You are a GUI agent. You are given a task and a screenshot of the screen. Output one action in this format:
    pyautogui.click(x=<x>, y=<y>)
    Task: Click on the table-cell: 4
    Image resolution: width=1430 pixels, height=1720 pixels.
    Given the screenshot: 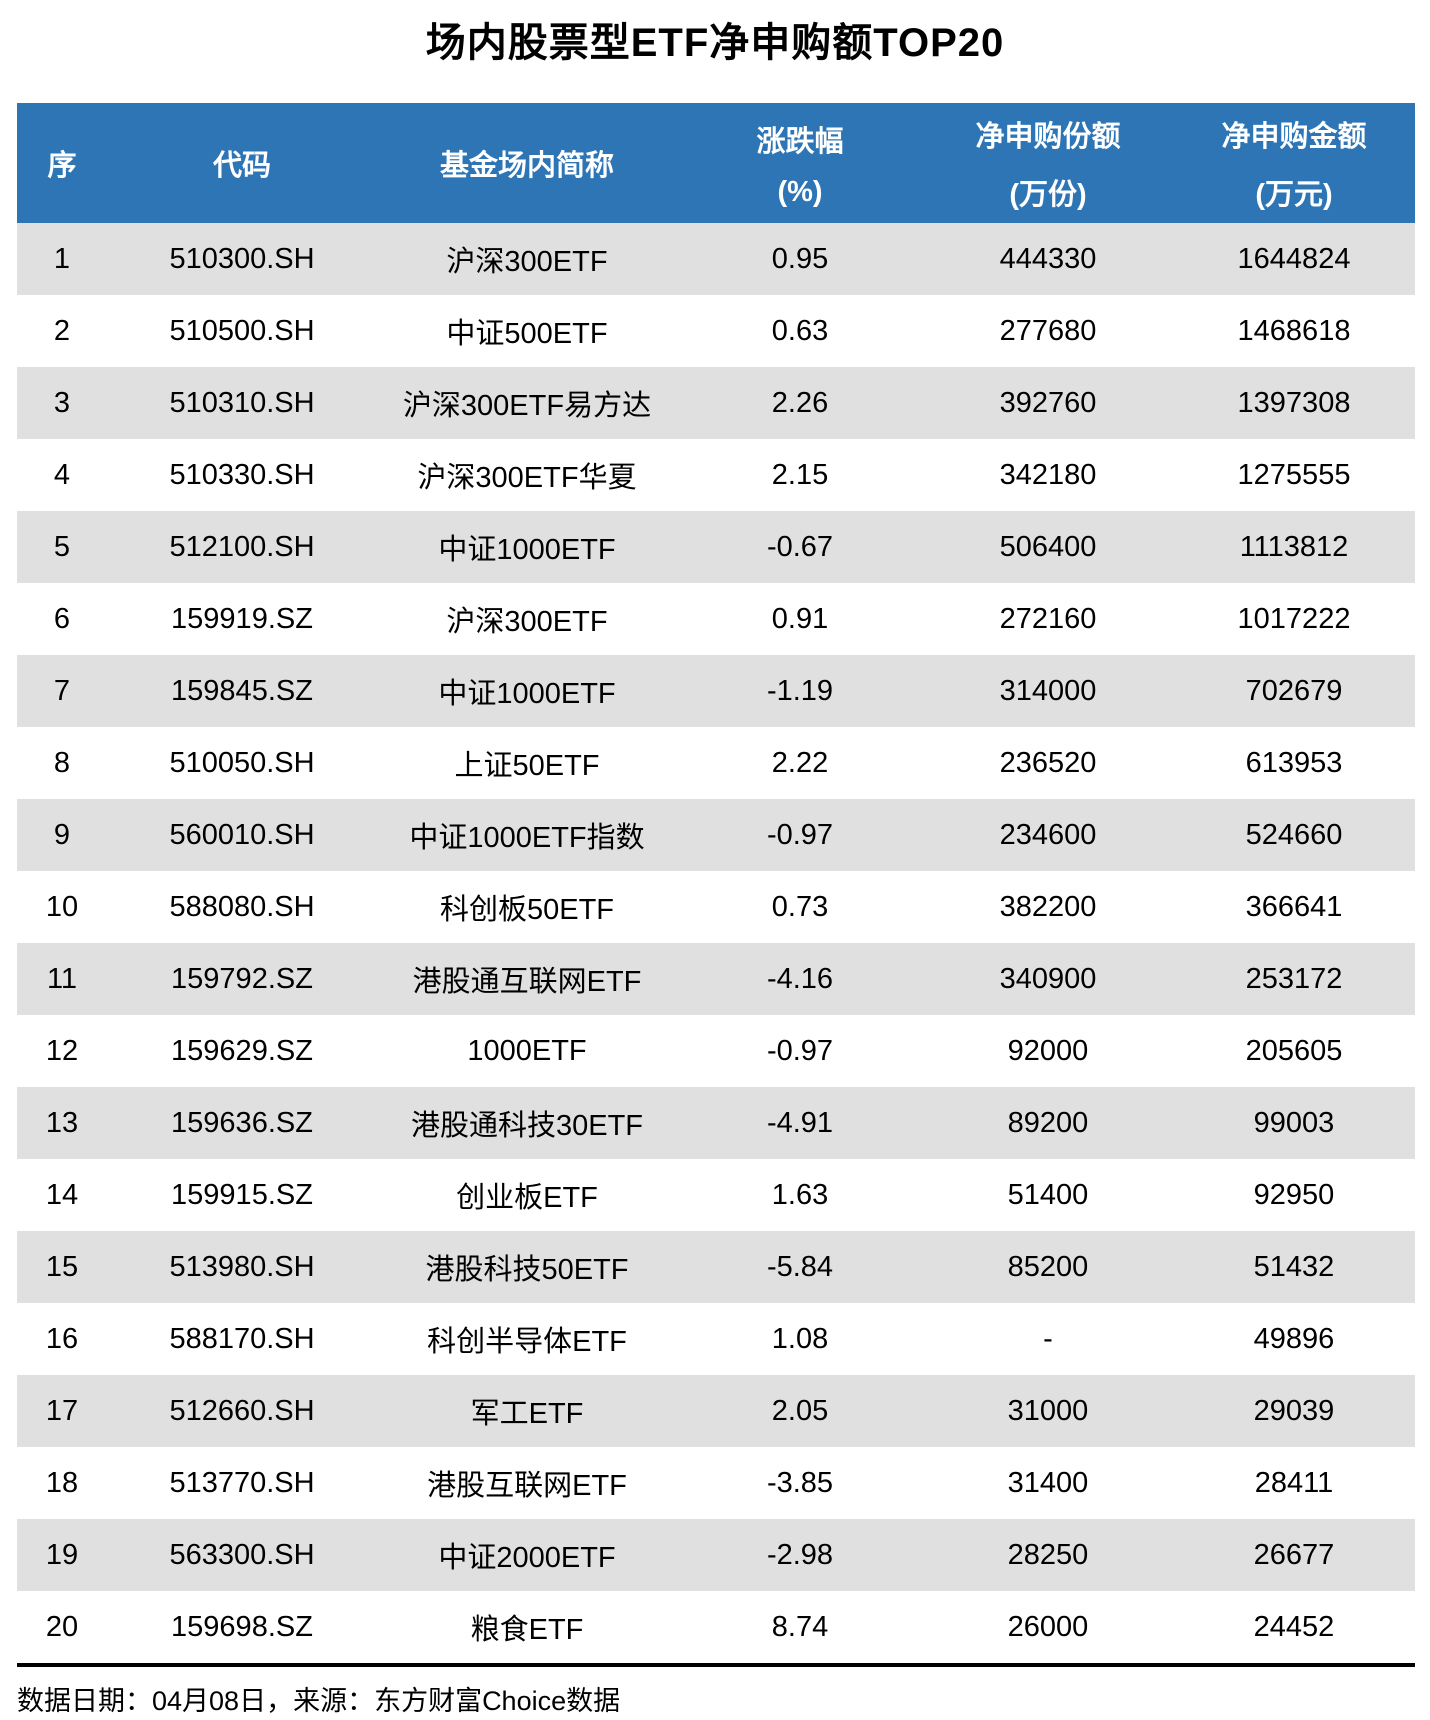 What is the action you would take?
    pyautogui.click(x=62, y=475)
    